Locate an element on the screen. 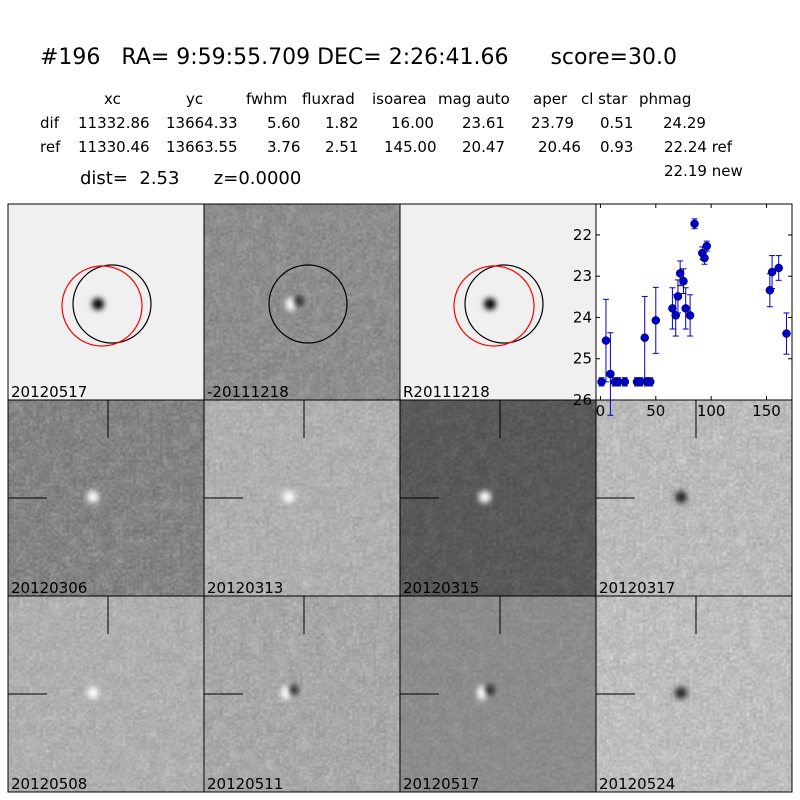  table-cell: 20.46 is located at coordinates (559, 147).